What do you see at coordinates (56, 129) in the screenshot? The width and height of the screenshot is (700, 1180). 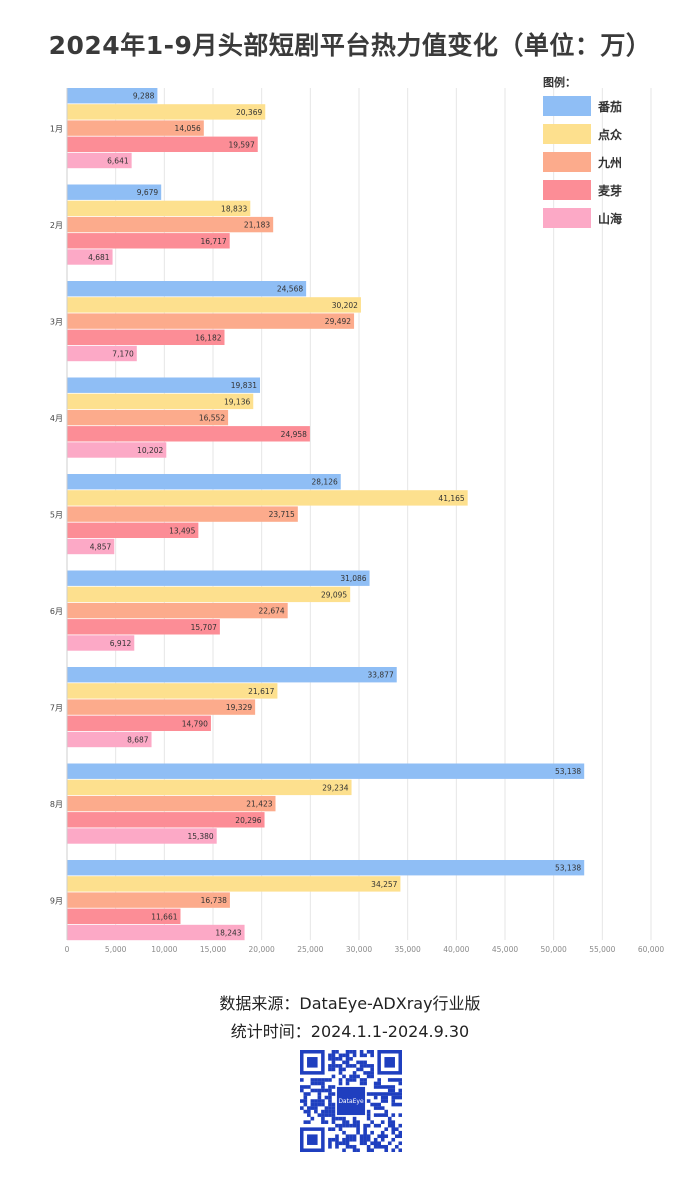 I see `category-label: 1月` at bounding box center [56, 129].